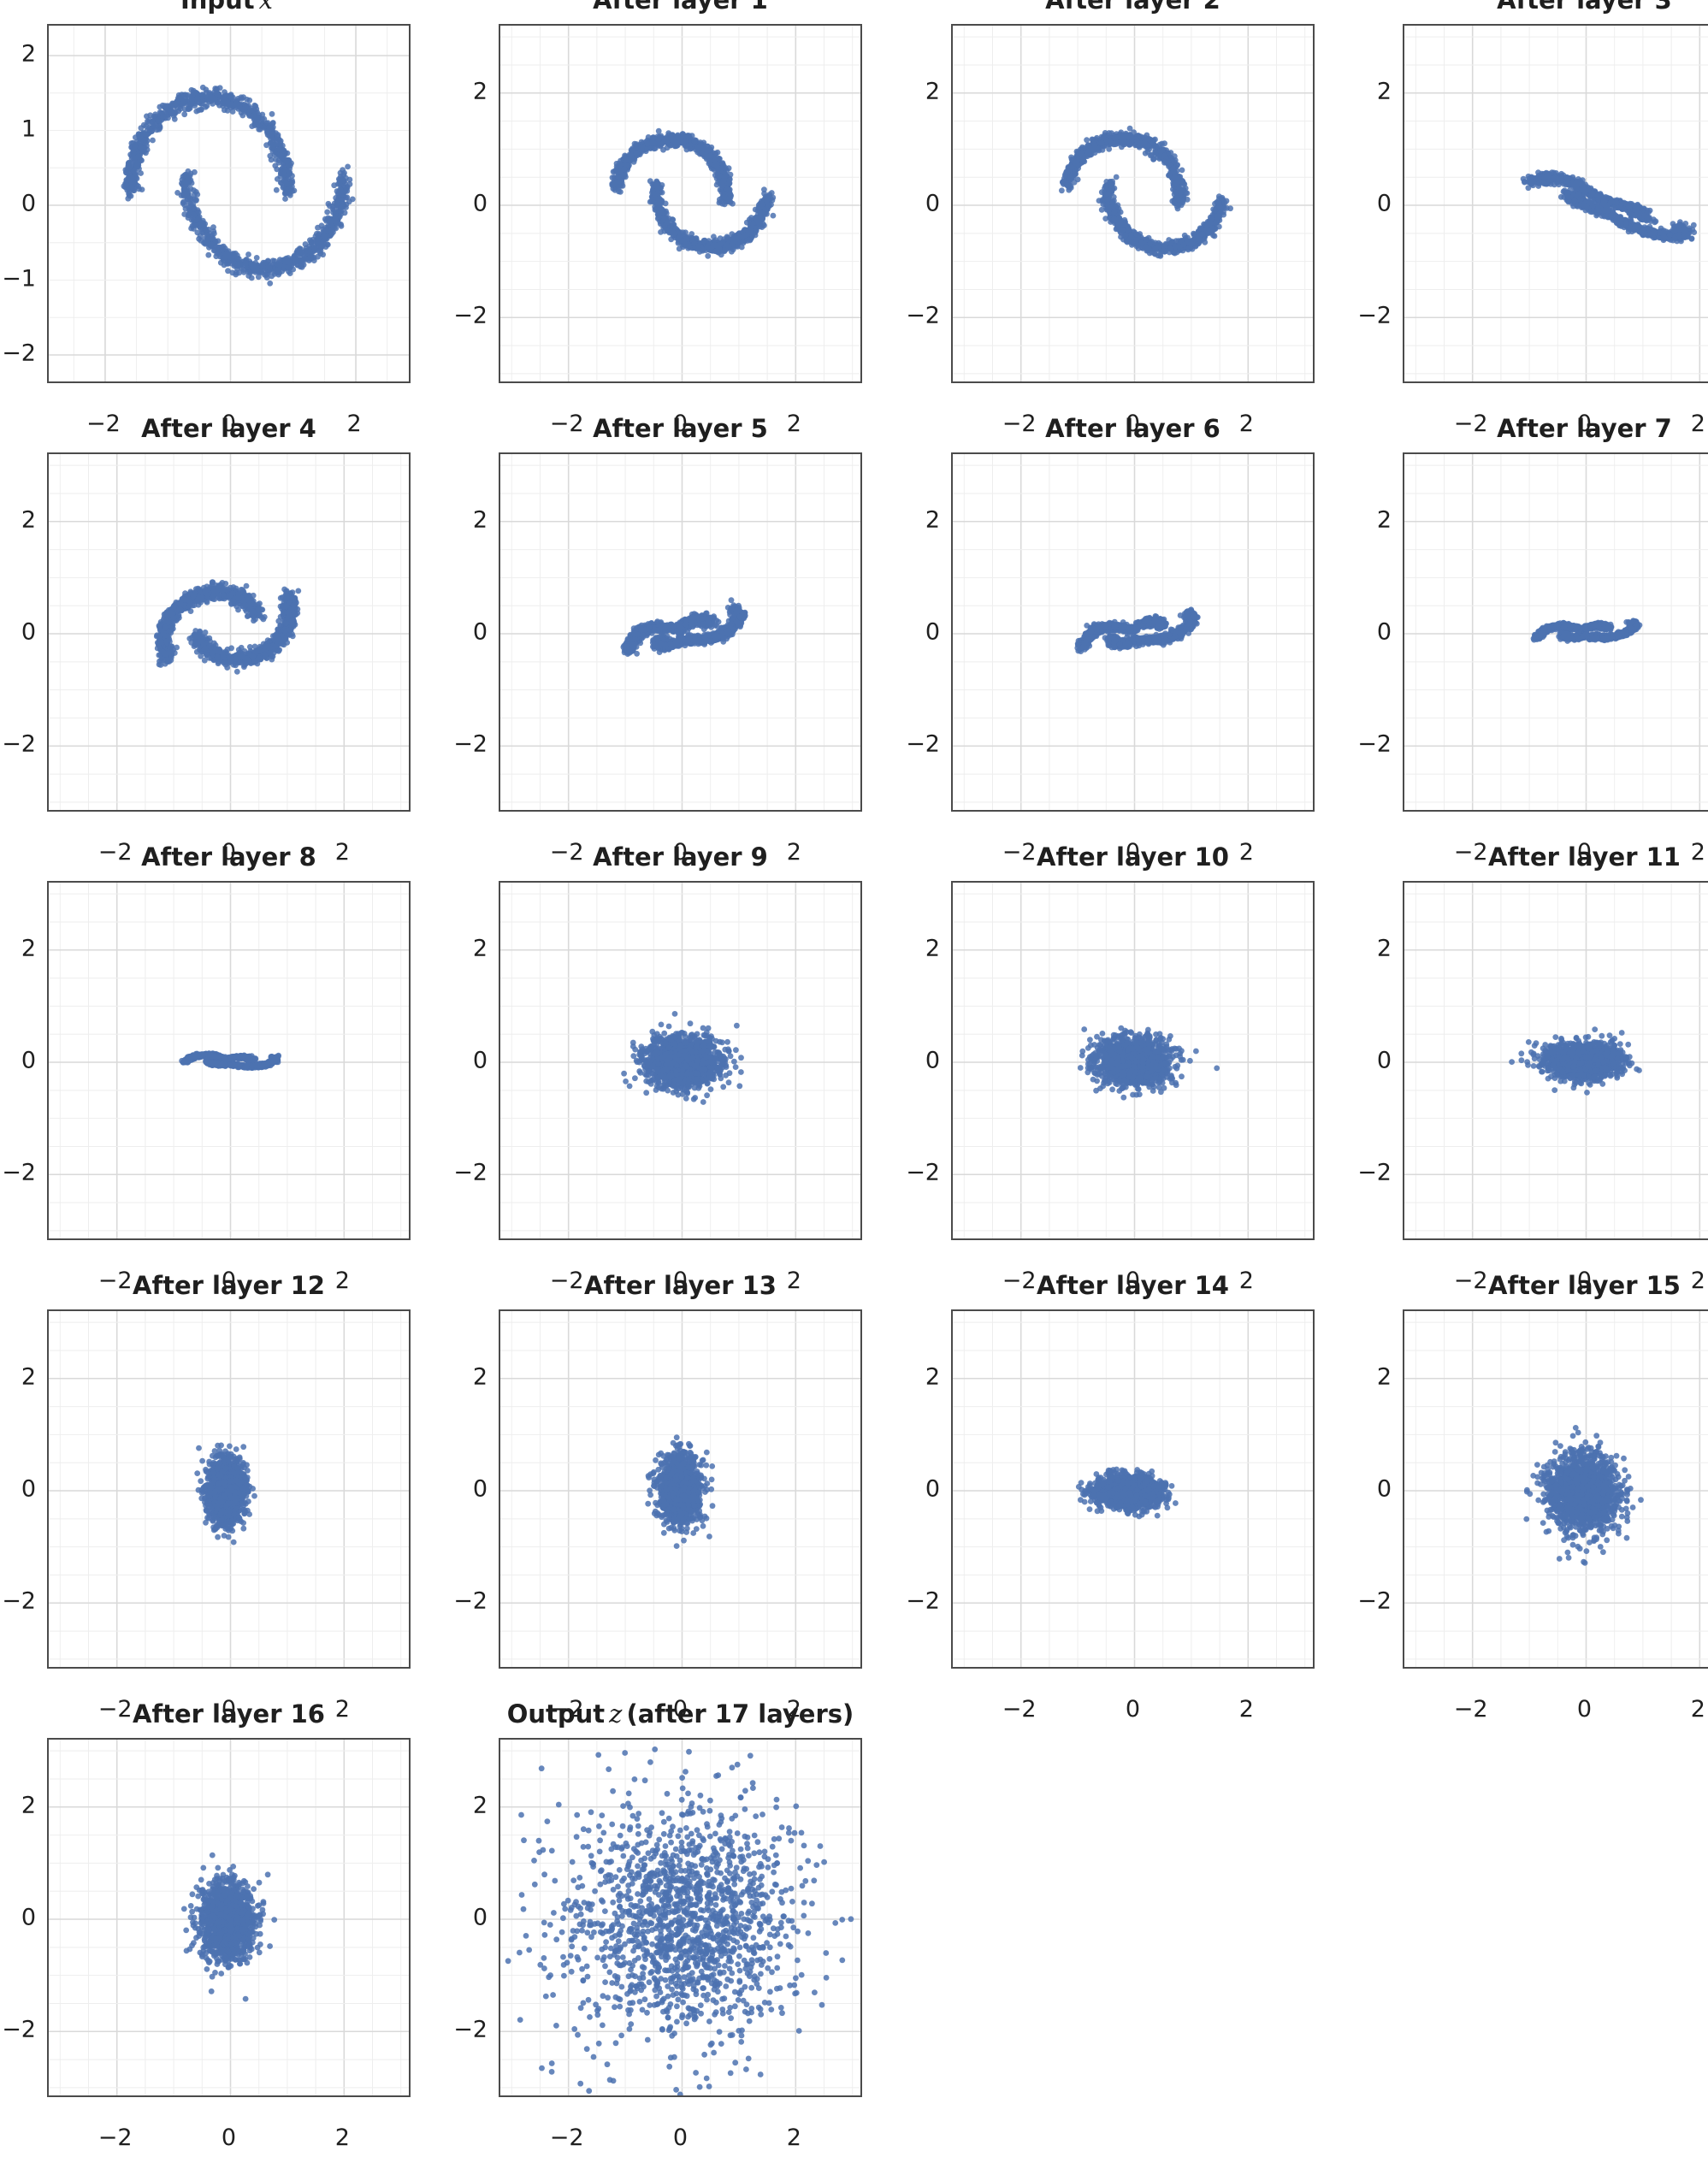 Image resolution: width=1708 pixels, height=2157 pixels. I want to click on panel-title-main: After layer 14, so click(1133, 1285).